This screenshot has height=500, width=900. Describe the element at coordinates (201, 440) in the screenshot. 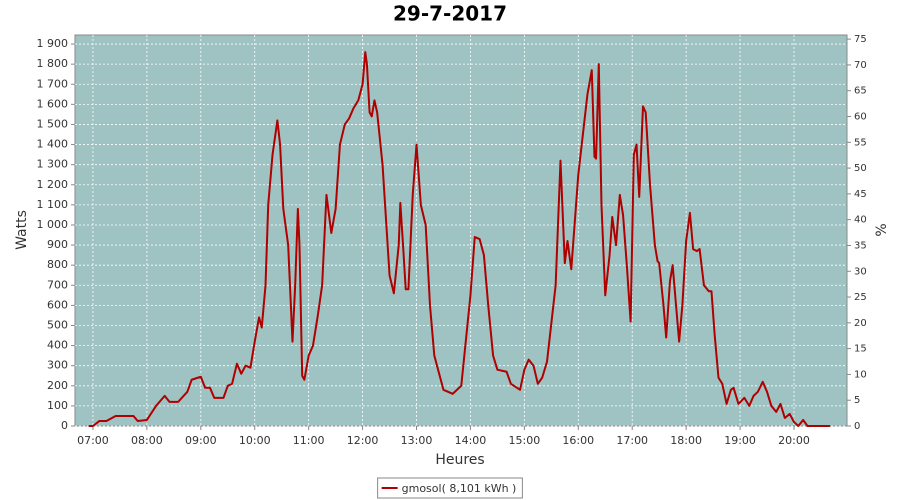

I see `x-tick-label: 09:00` at that location.